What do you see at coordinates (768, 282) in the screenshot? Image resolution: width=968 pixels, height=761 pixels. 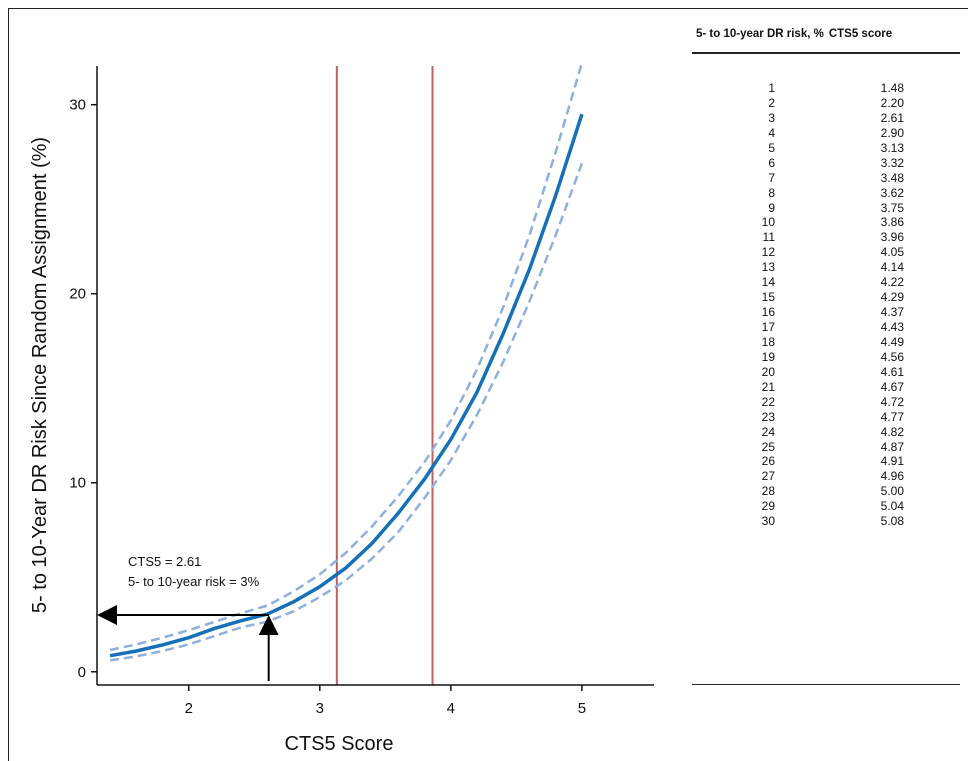 I see `table-cell-risk: 14` at bounding box center [768, 282].